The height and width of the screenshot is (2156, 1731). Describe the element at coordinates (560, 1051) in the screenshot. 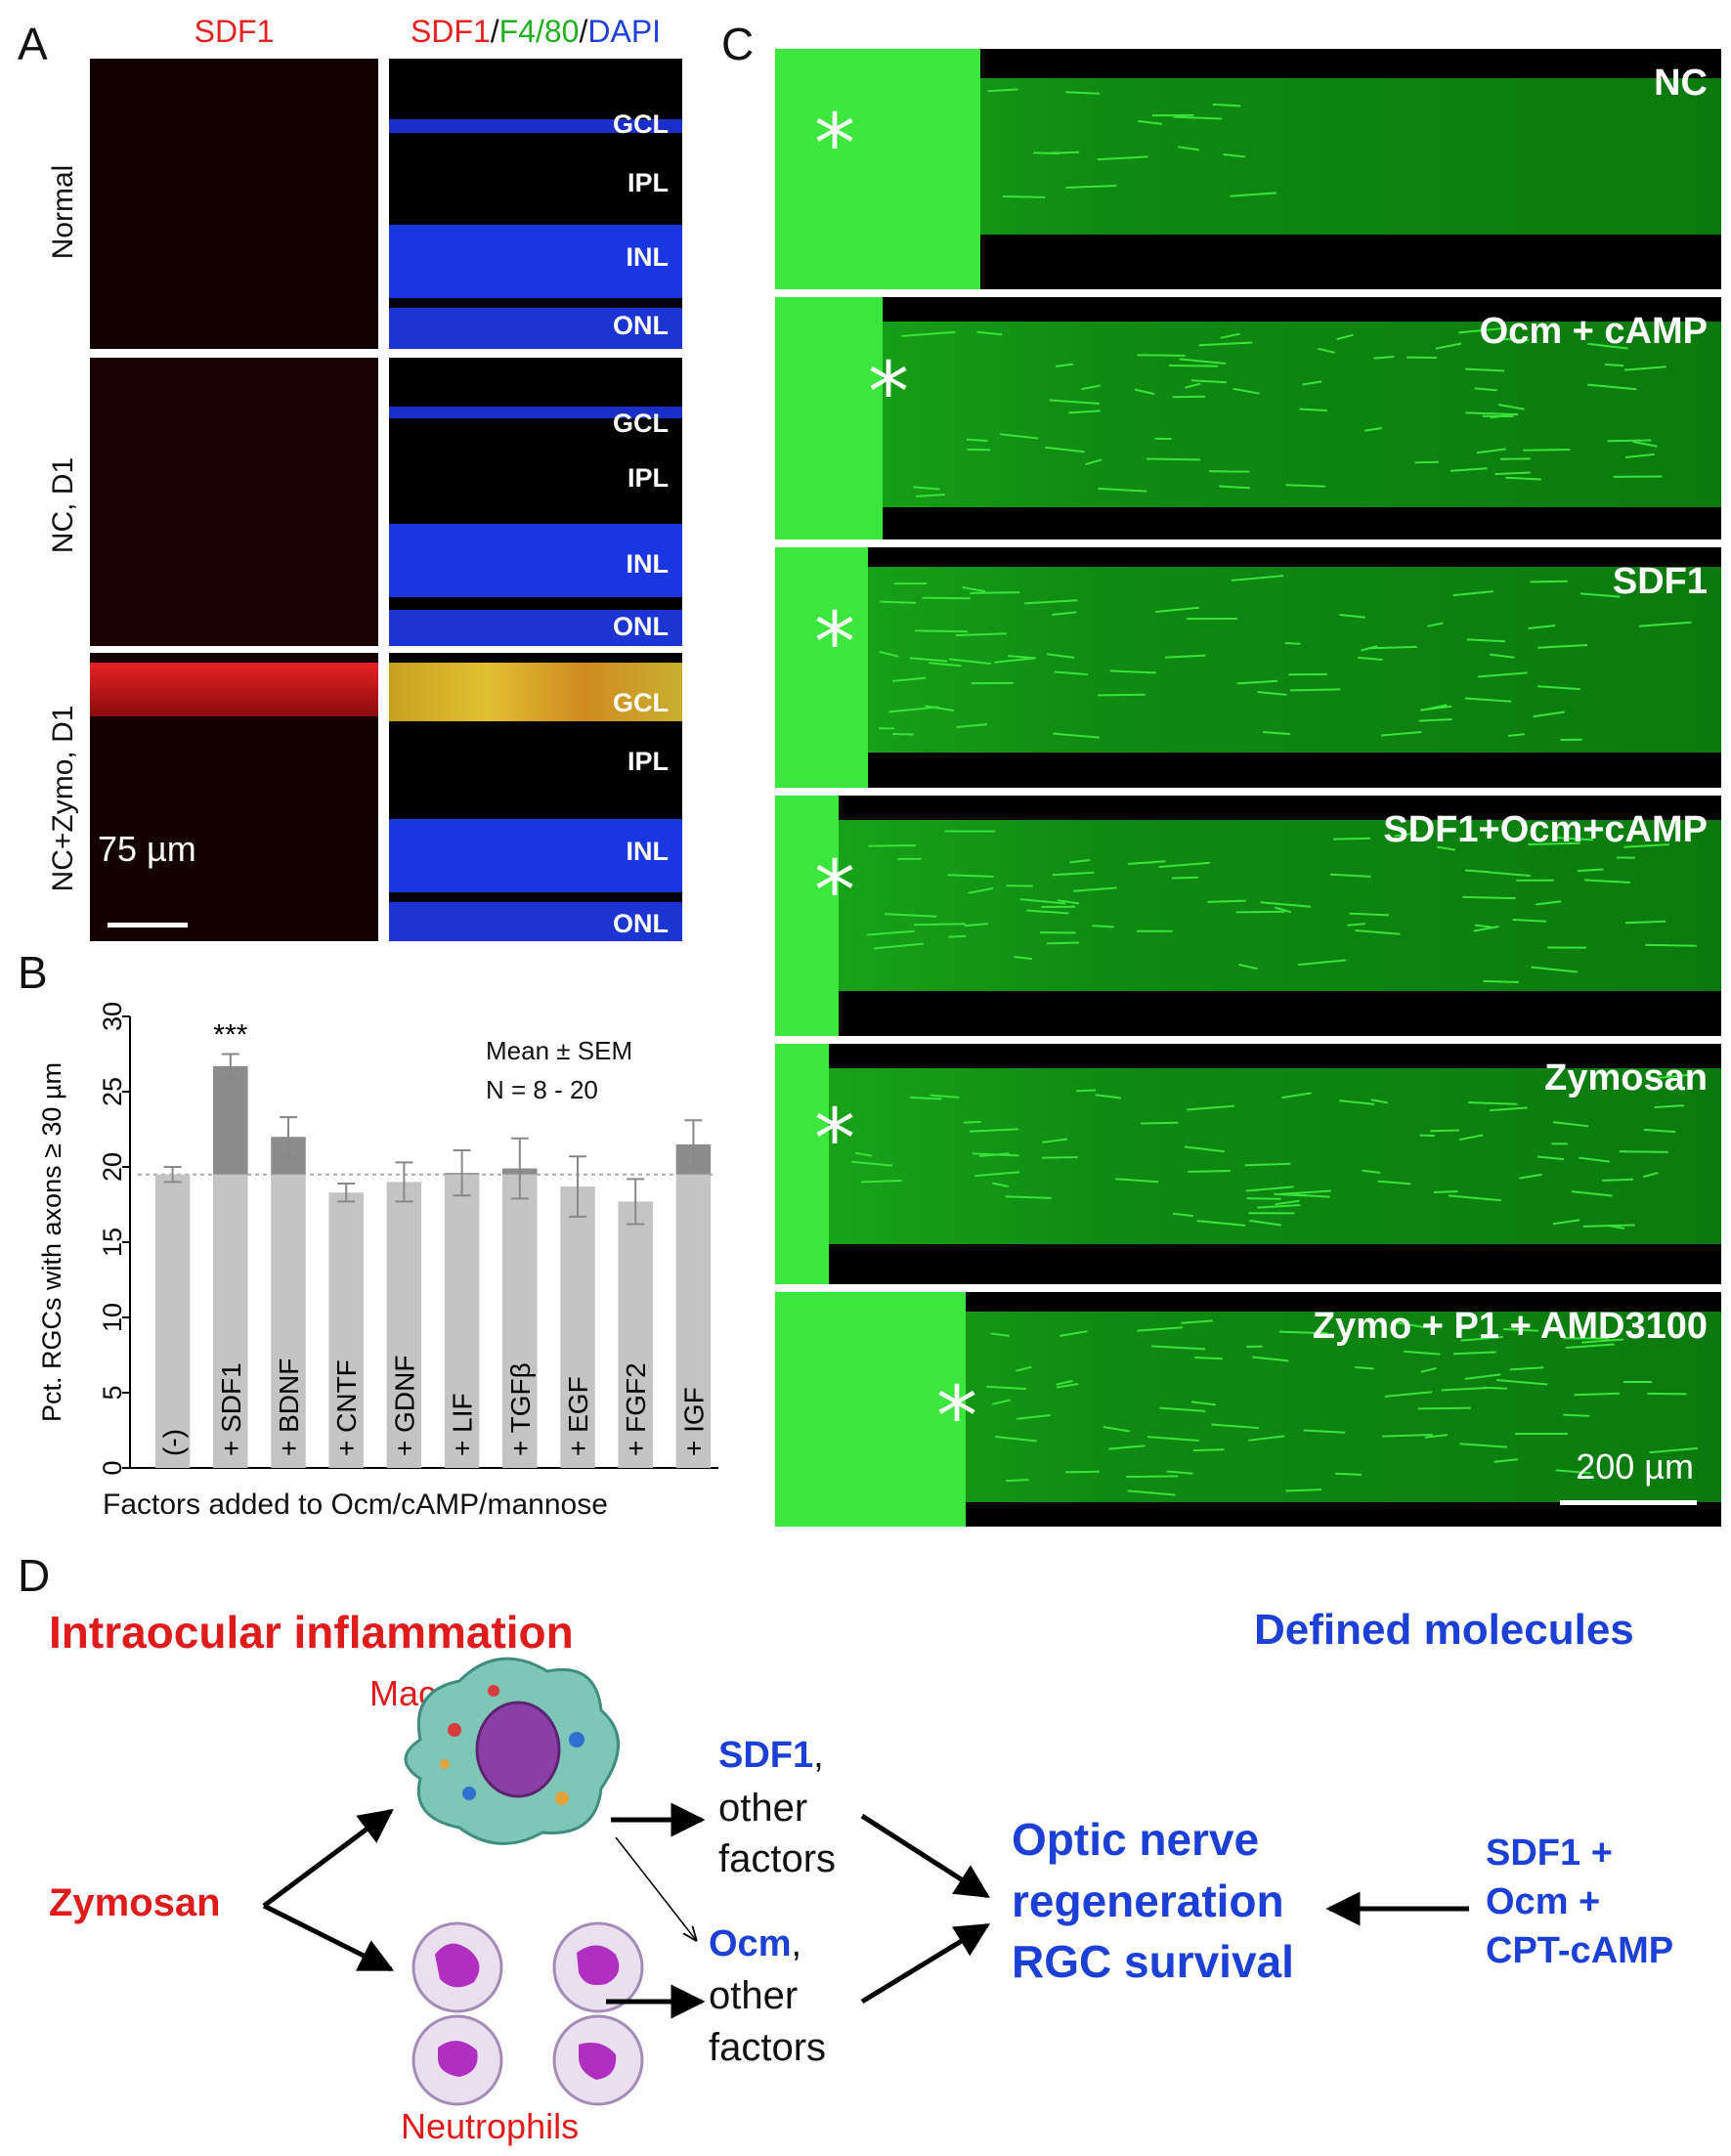

I see `legend-mean-sem: Mean ± SEM` at that location.